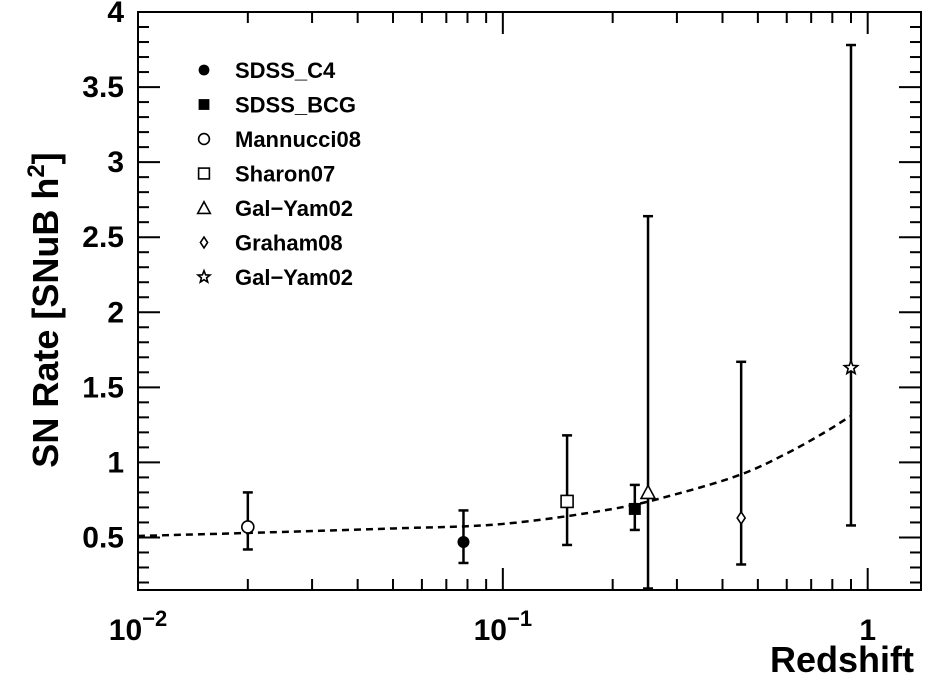  What do you see at coordinates (285, 174) in the screenshot?
I see `legend-label: Sharon07` at bounding box center [285, 174].